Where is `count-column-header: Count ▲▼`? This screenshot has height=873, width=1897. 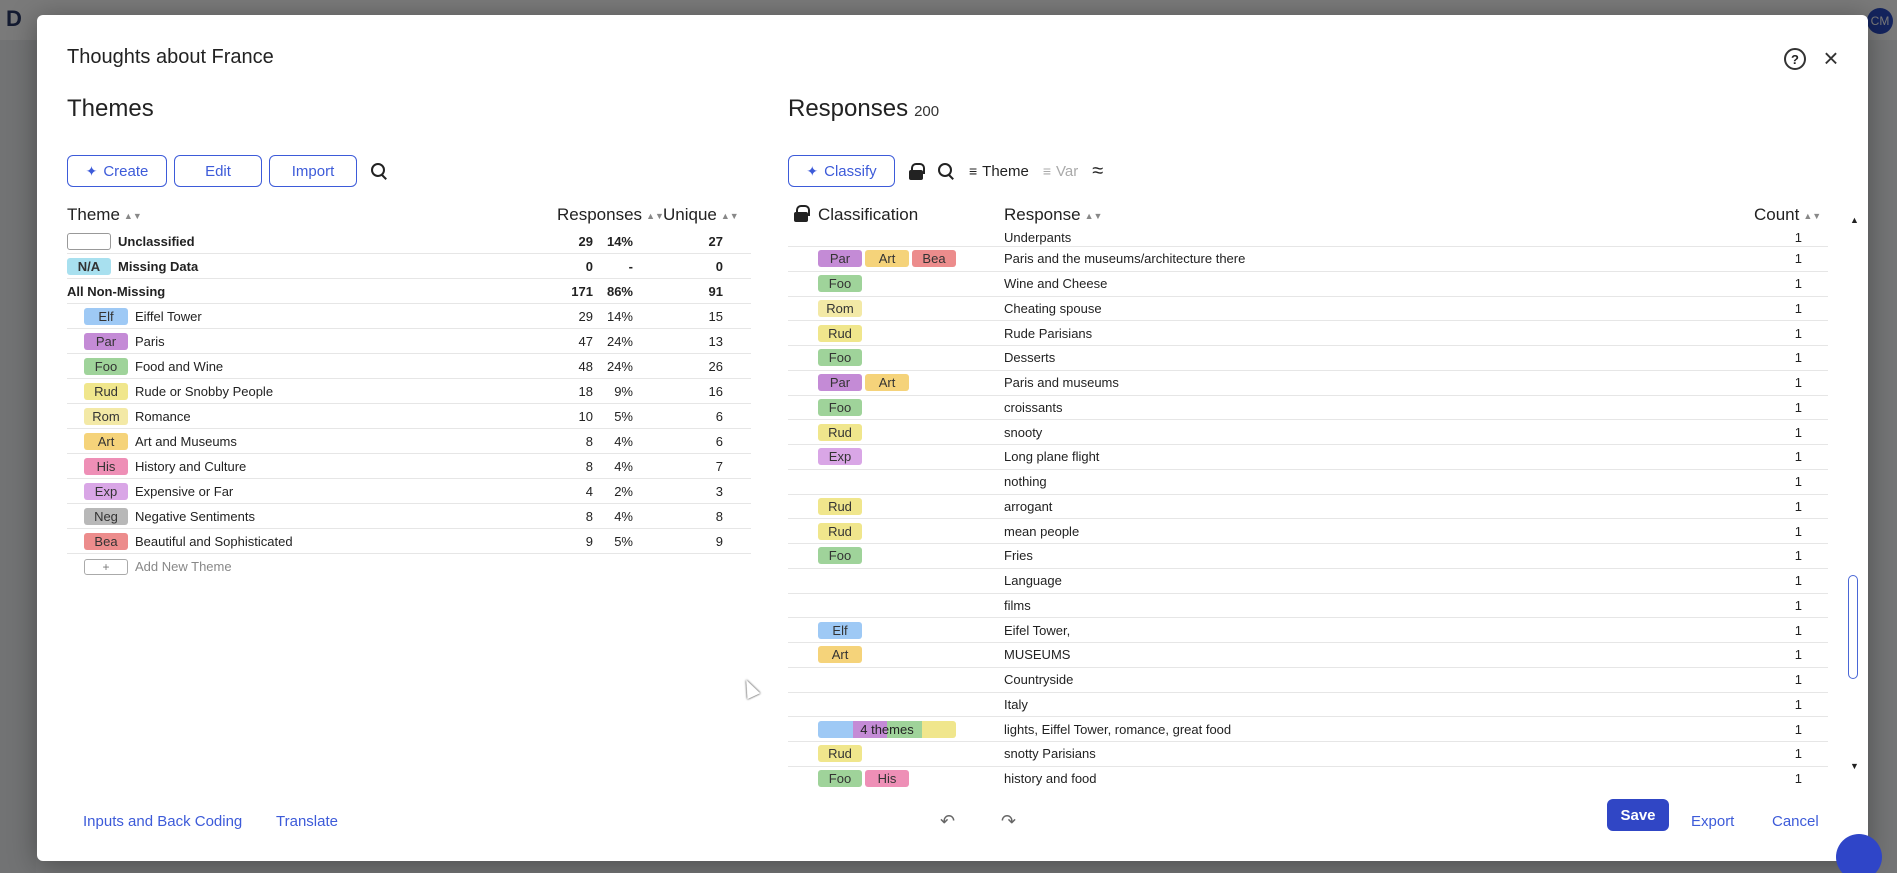 count-column-header: Count ▲▼ is located at coordinates (1788, 214).